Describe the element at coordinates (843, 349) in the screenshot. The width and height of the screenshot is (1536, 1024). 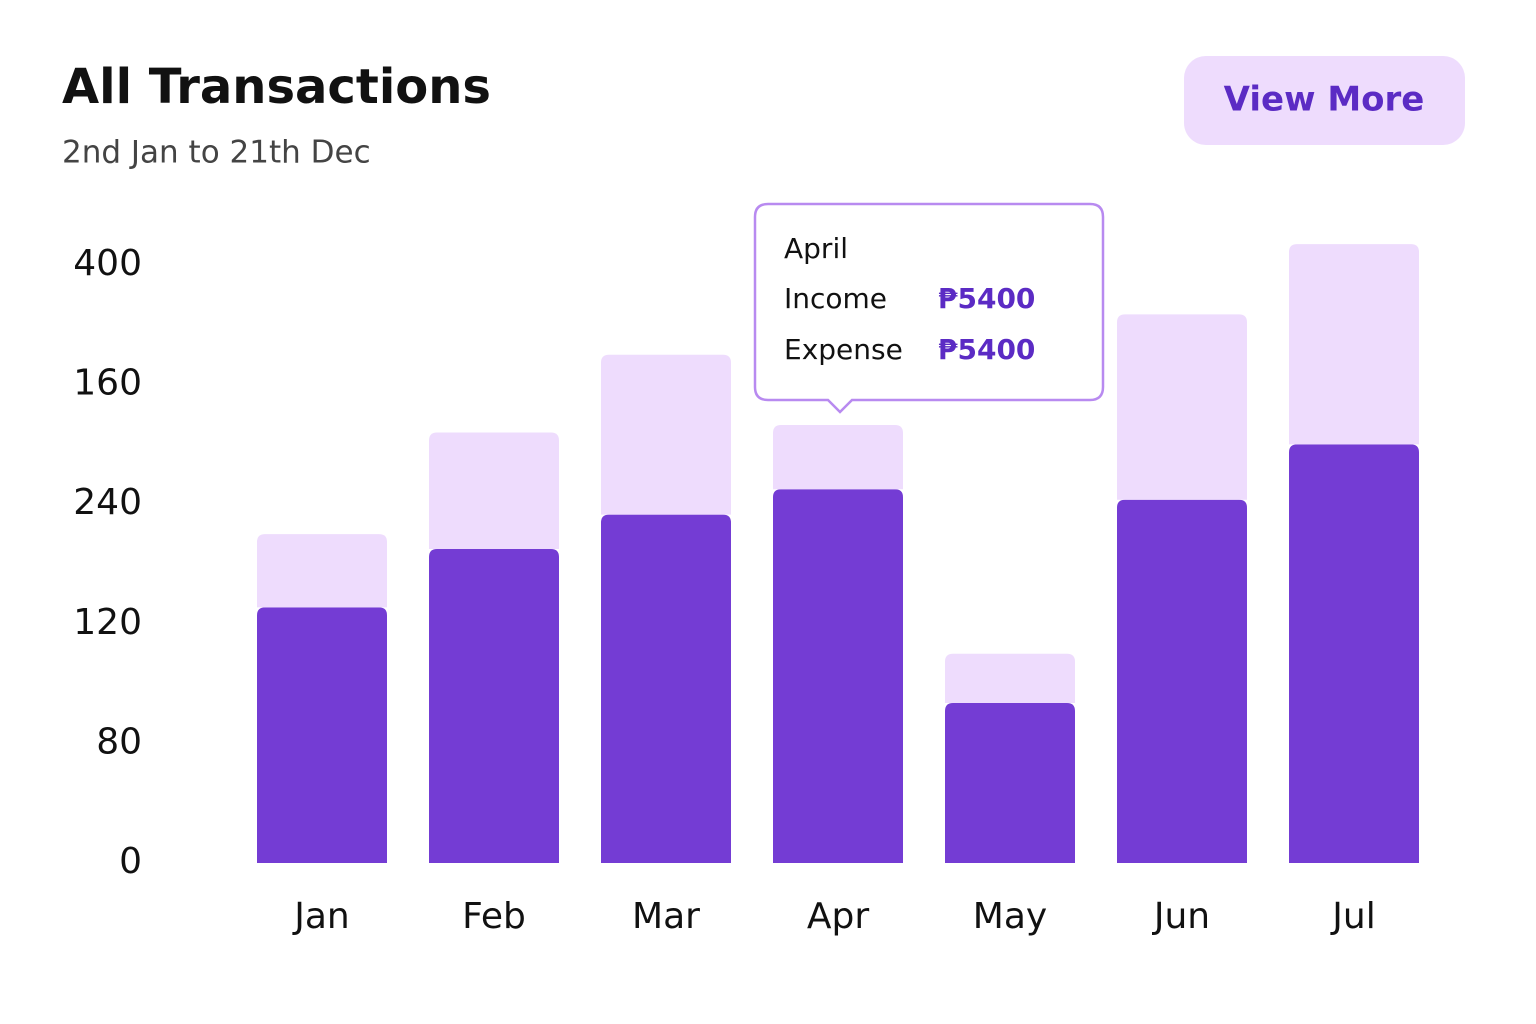
I see `tooltip-label: Expense` at that location.